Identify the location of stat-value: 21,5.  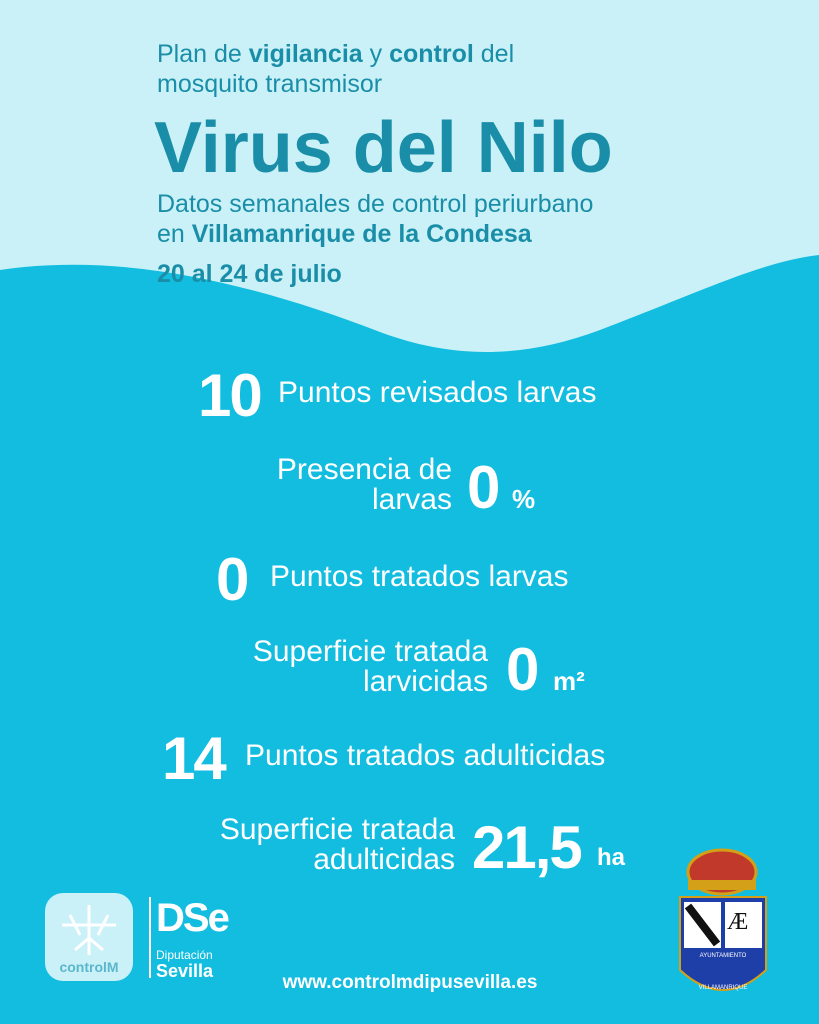
(527, 847).